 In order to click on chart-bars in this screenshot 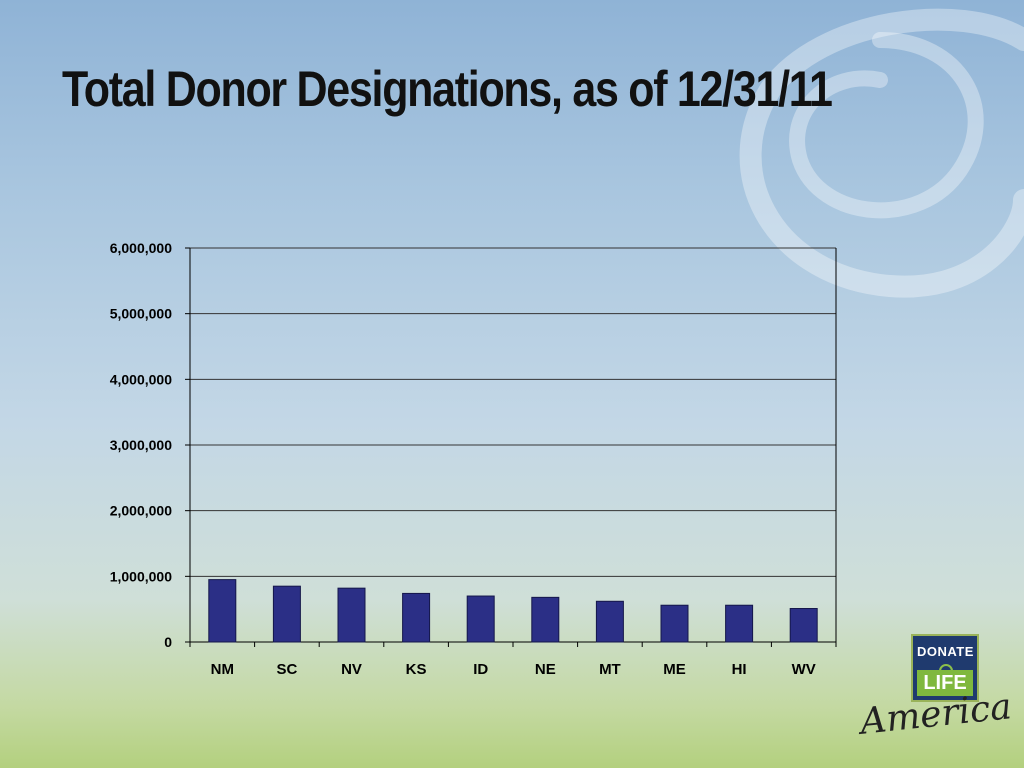, I will do `click(513, 611)`.